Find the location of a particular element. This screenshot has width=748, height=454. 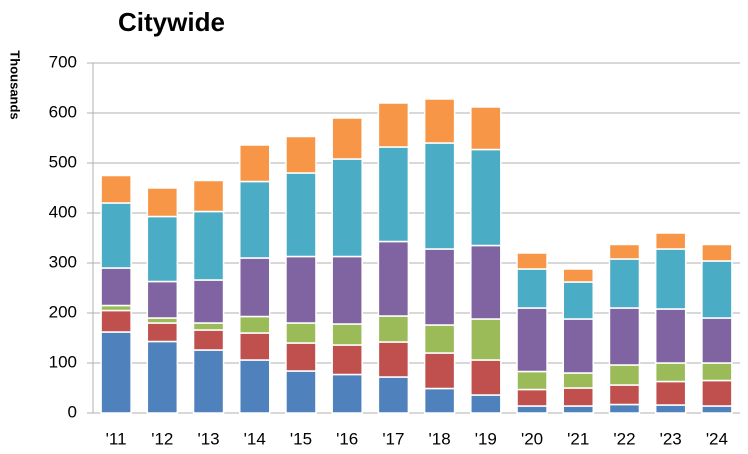

x-tick-label: '14 is located at coordinates (255, 438).